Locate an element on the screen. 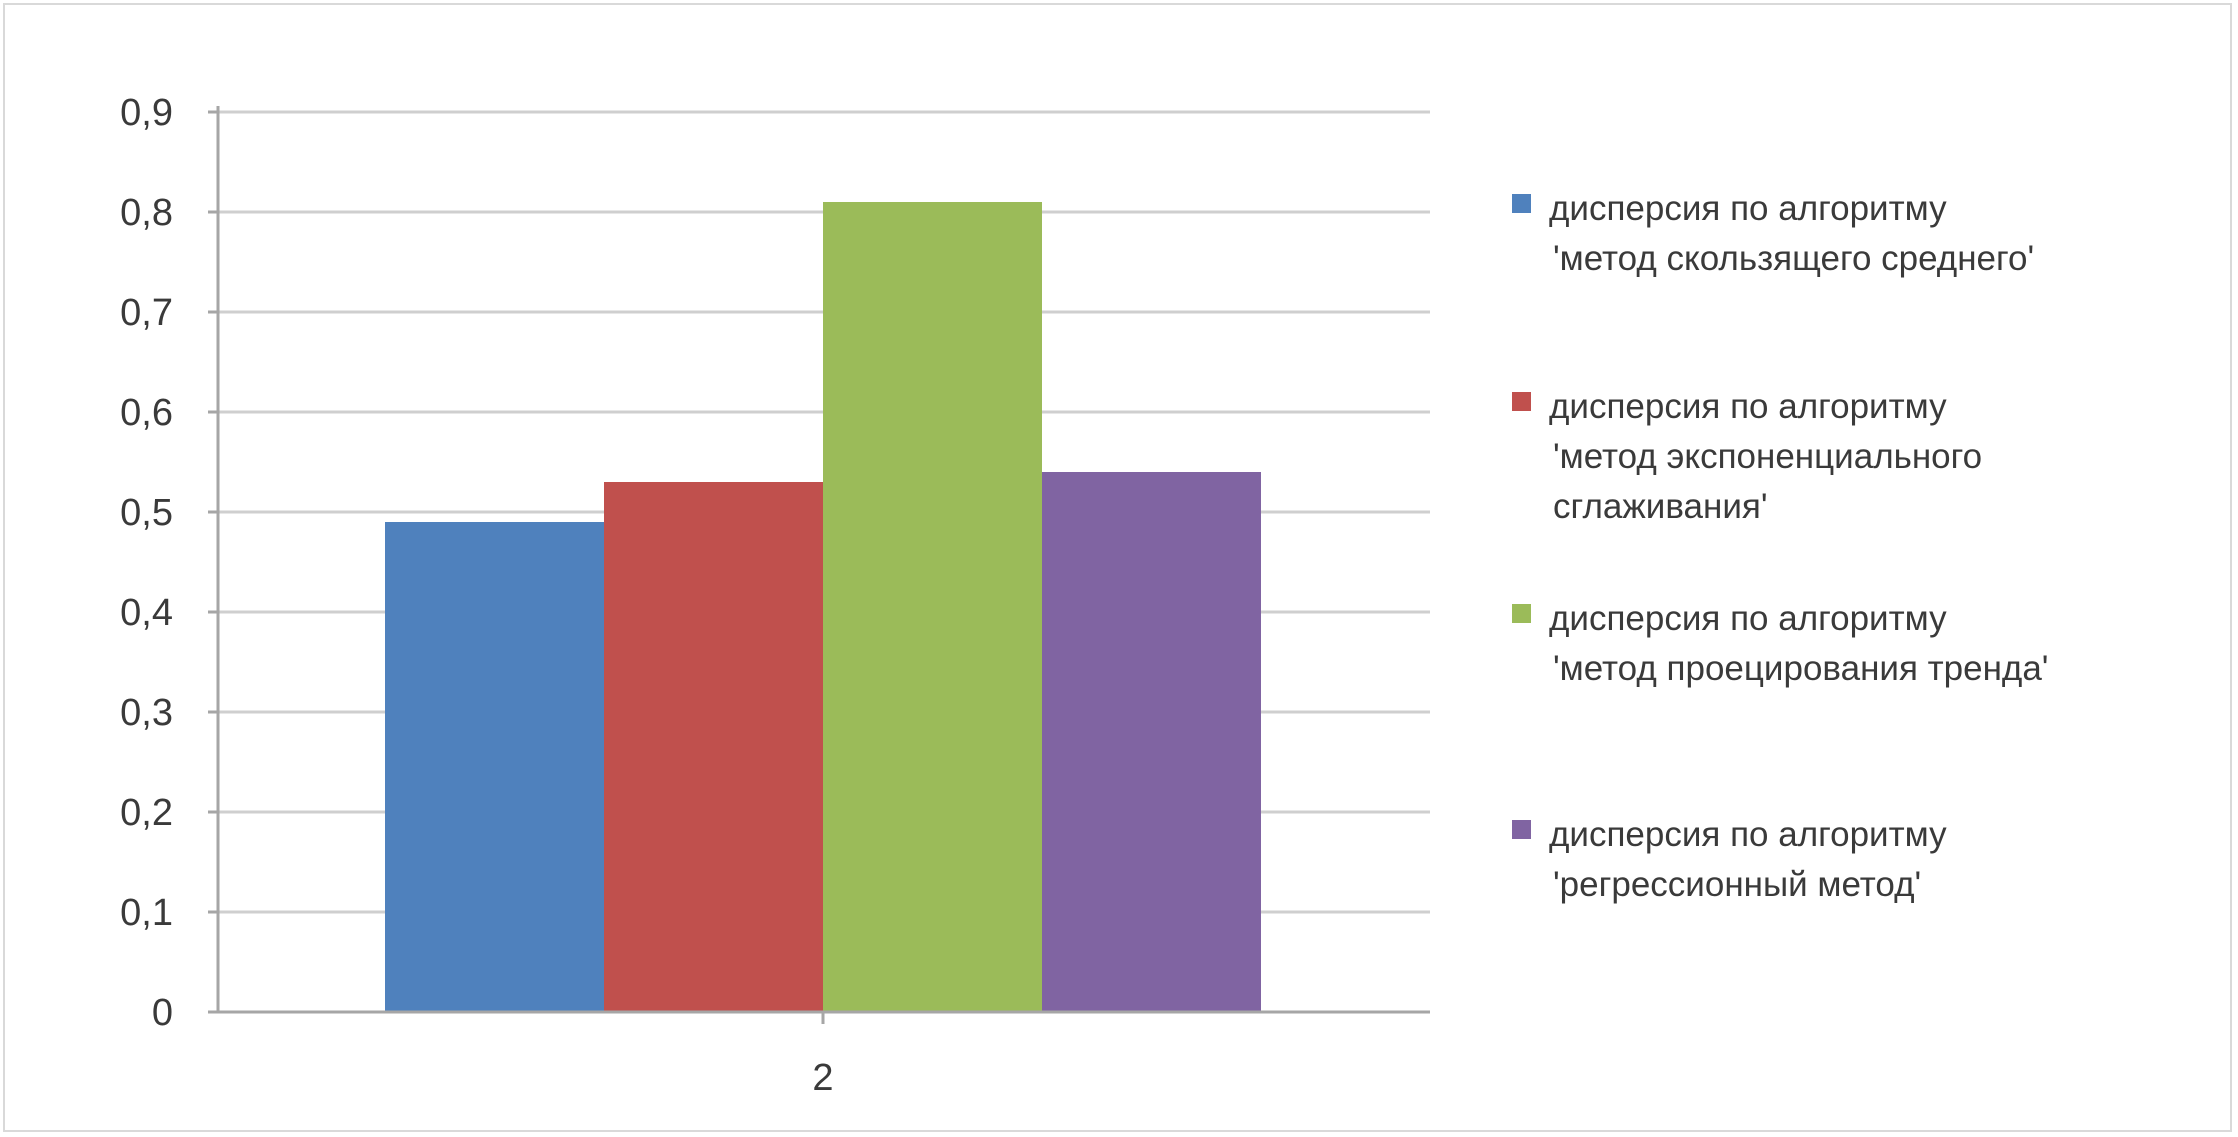 This screenshot has height=1137, width=2238. y-tick-label: 0 is located at coordinates (162, 1013).